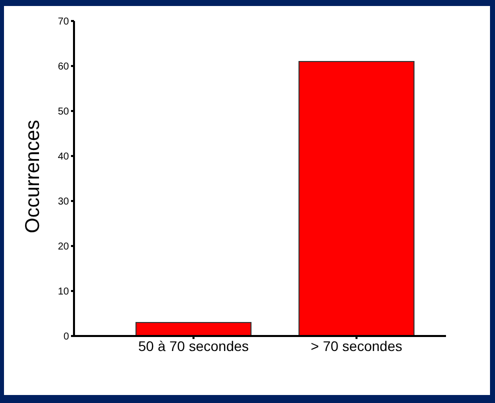  Describe the element at coordinates (64, 112) in the screenshot. I see `y-tick-label: 50` at that location.